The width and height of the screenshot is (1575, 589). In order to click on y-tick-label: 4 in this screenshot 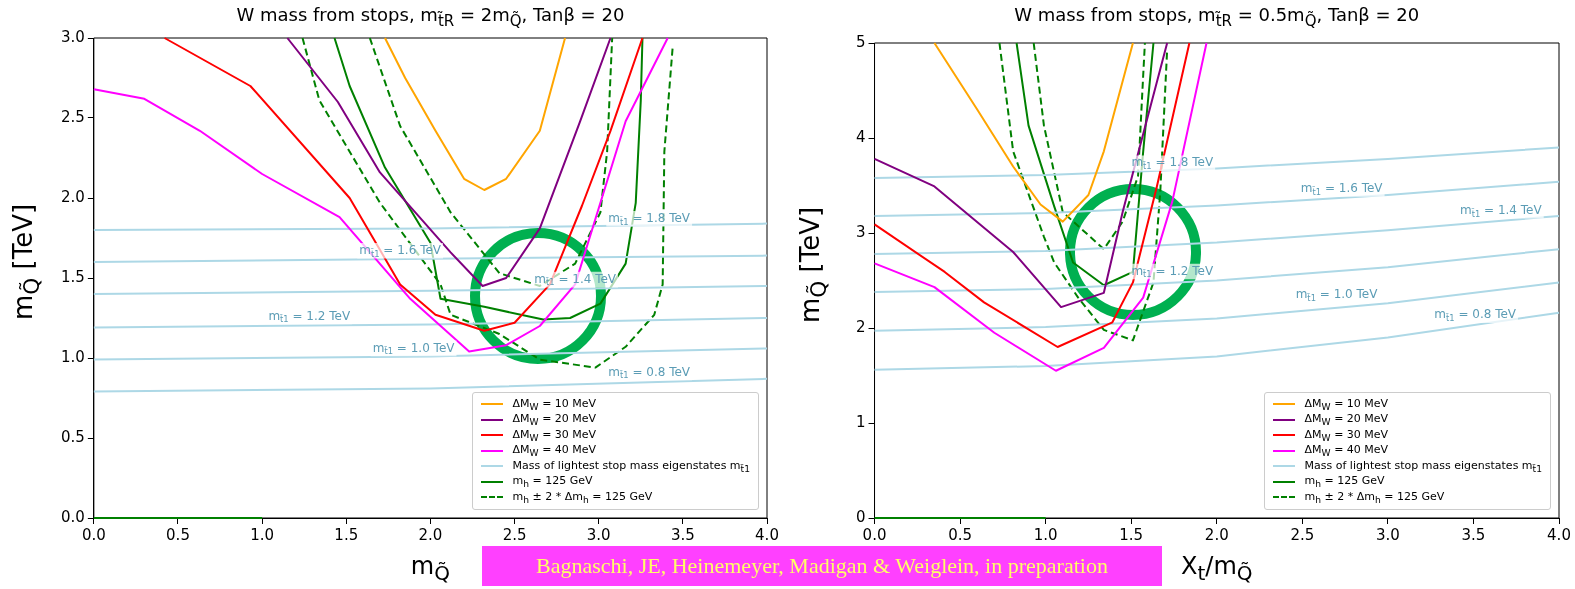, I will do `click(861, 136)`.